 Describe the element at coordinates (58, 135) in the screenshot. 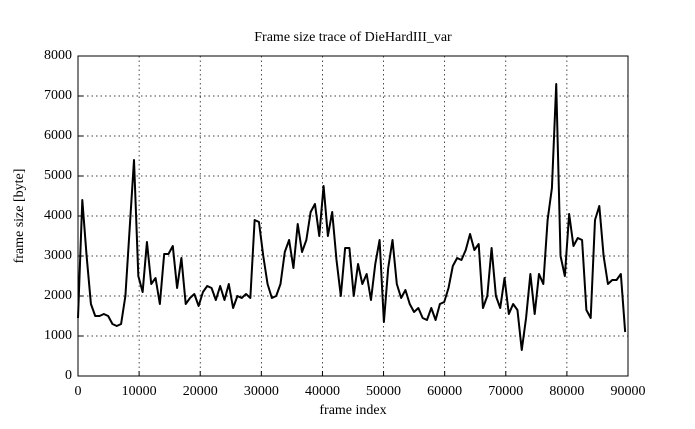

I see `y-tick-label: 6000` at that location.